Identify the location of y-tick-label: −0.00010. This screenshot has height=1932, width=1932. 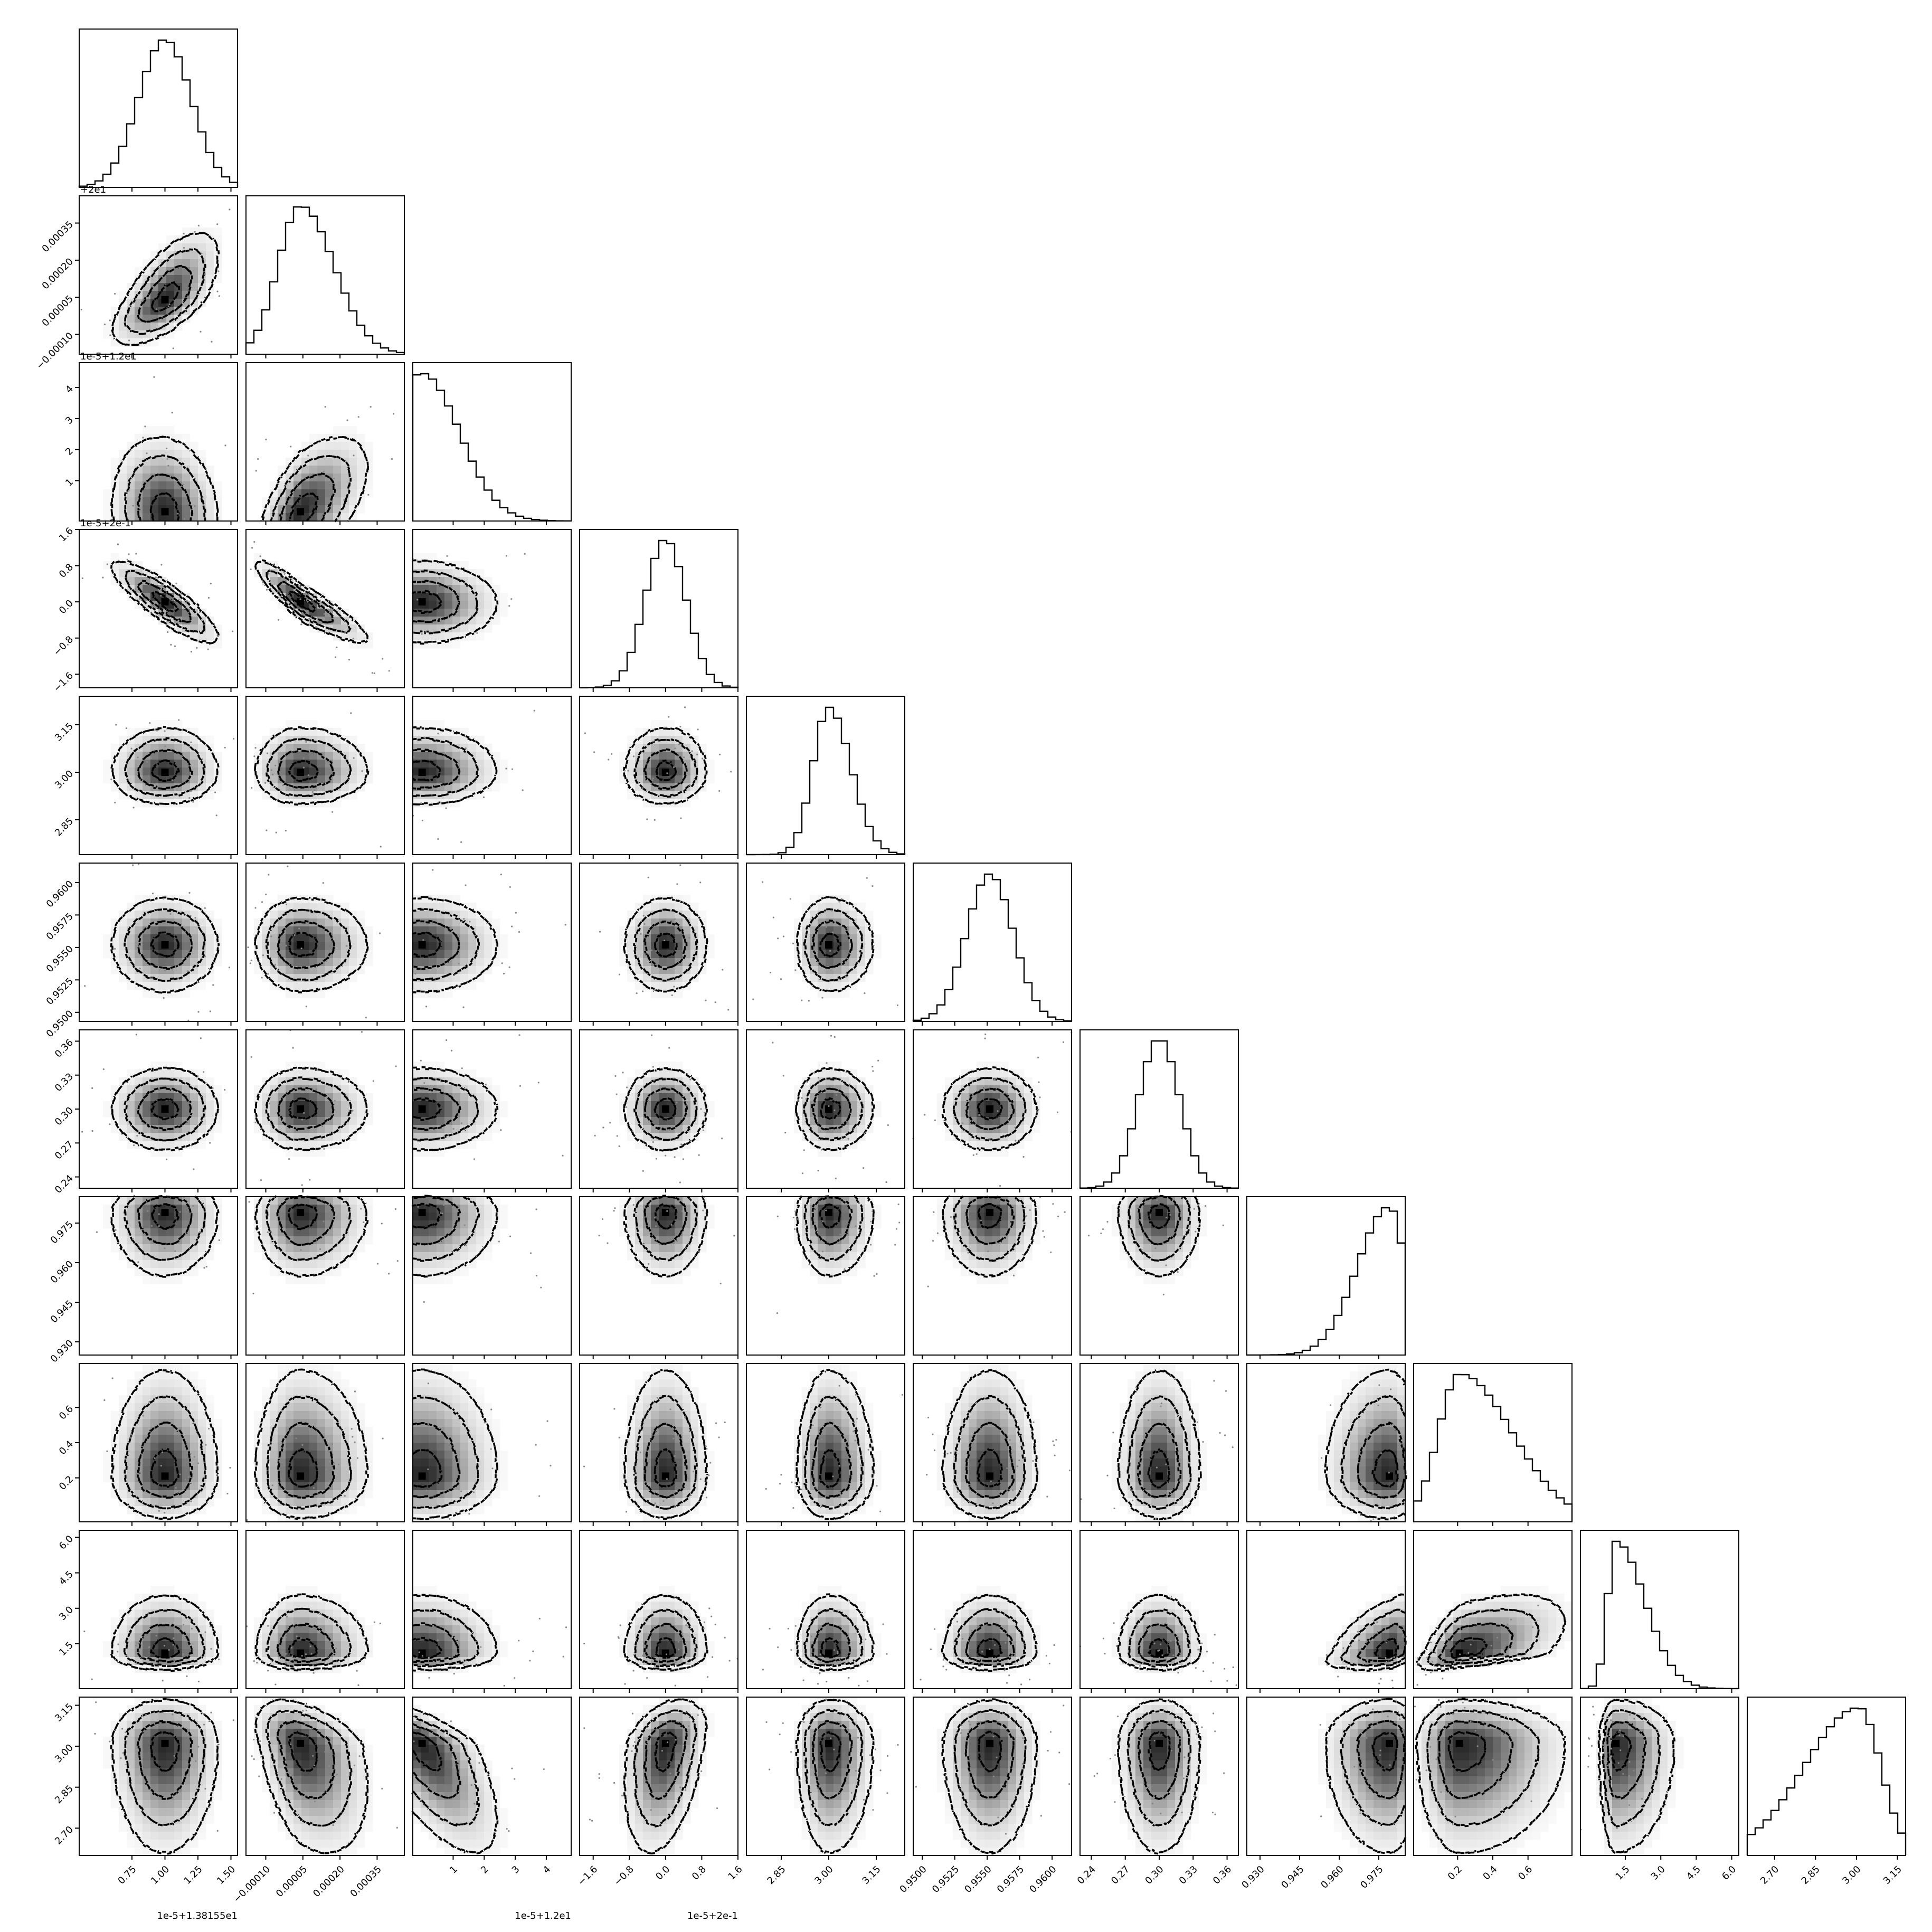
(54, 351).